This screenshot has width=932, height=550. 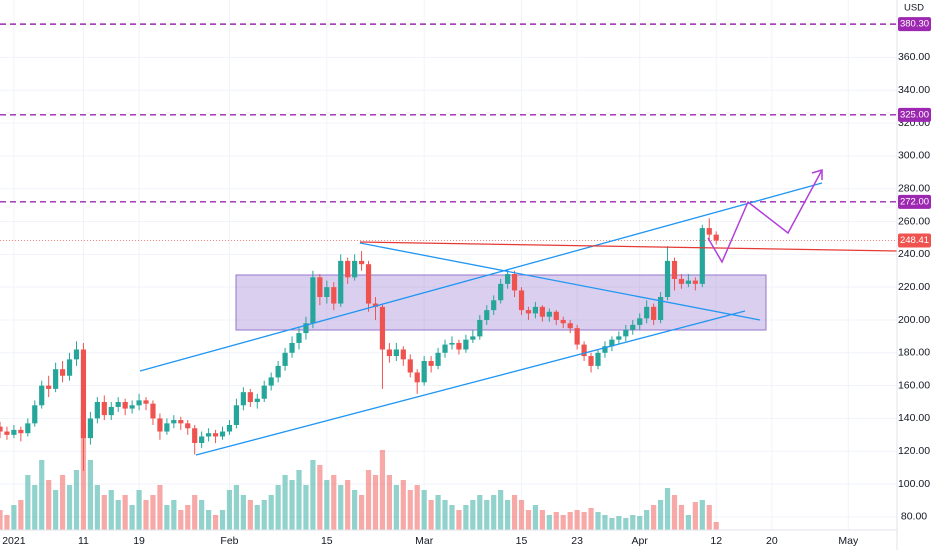 What do you see at coordinates (640, 541) in the screenshot?
I see `x-tick-label: Apr` at bounding box center [640, 541].